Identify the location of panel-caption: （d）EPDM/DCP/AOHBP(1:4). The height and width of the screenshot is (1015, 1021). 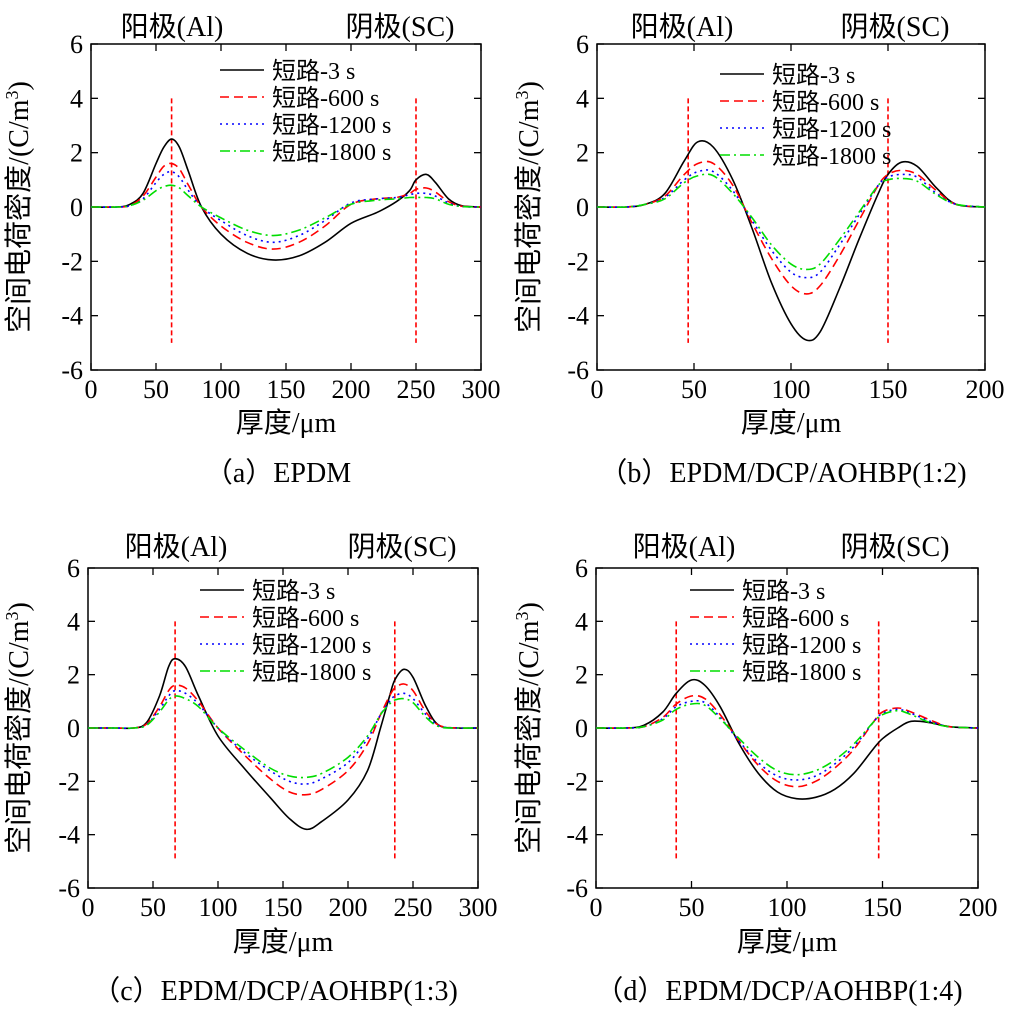
(778, 991).